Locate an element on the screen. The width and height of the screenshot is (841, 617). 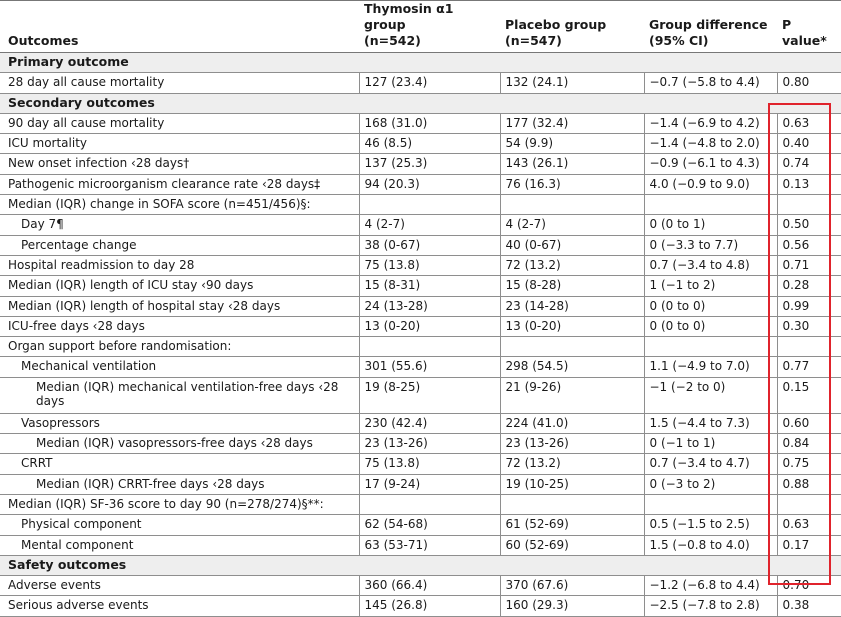
placebo-cell: 76 (16.3) is located at coordinates (571, 185).